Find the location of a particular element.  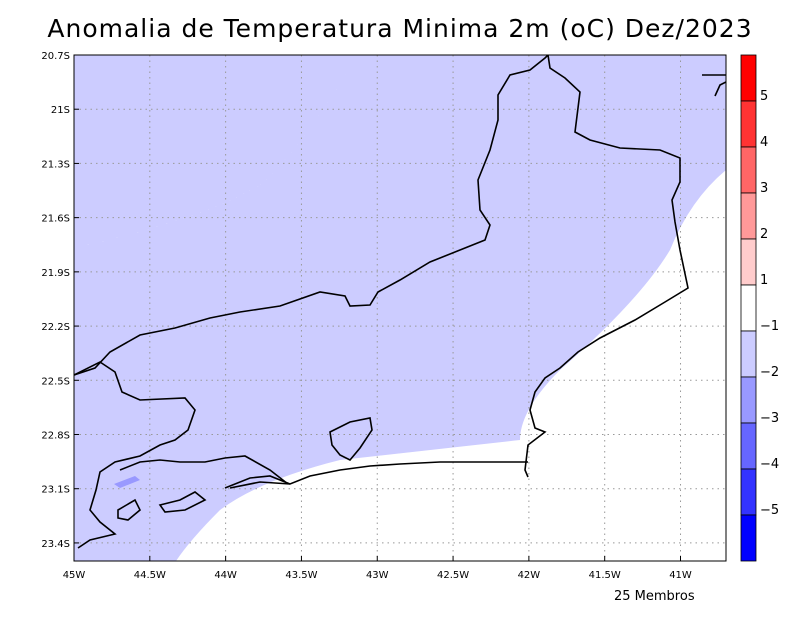

colorbar-label: 2 is located at coordinates (764, 234).